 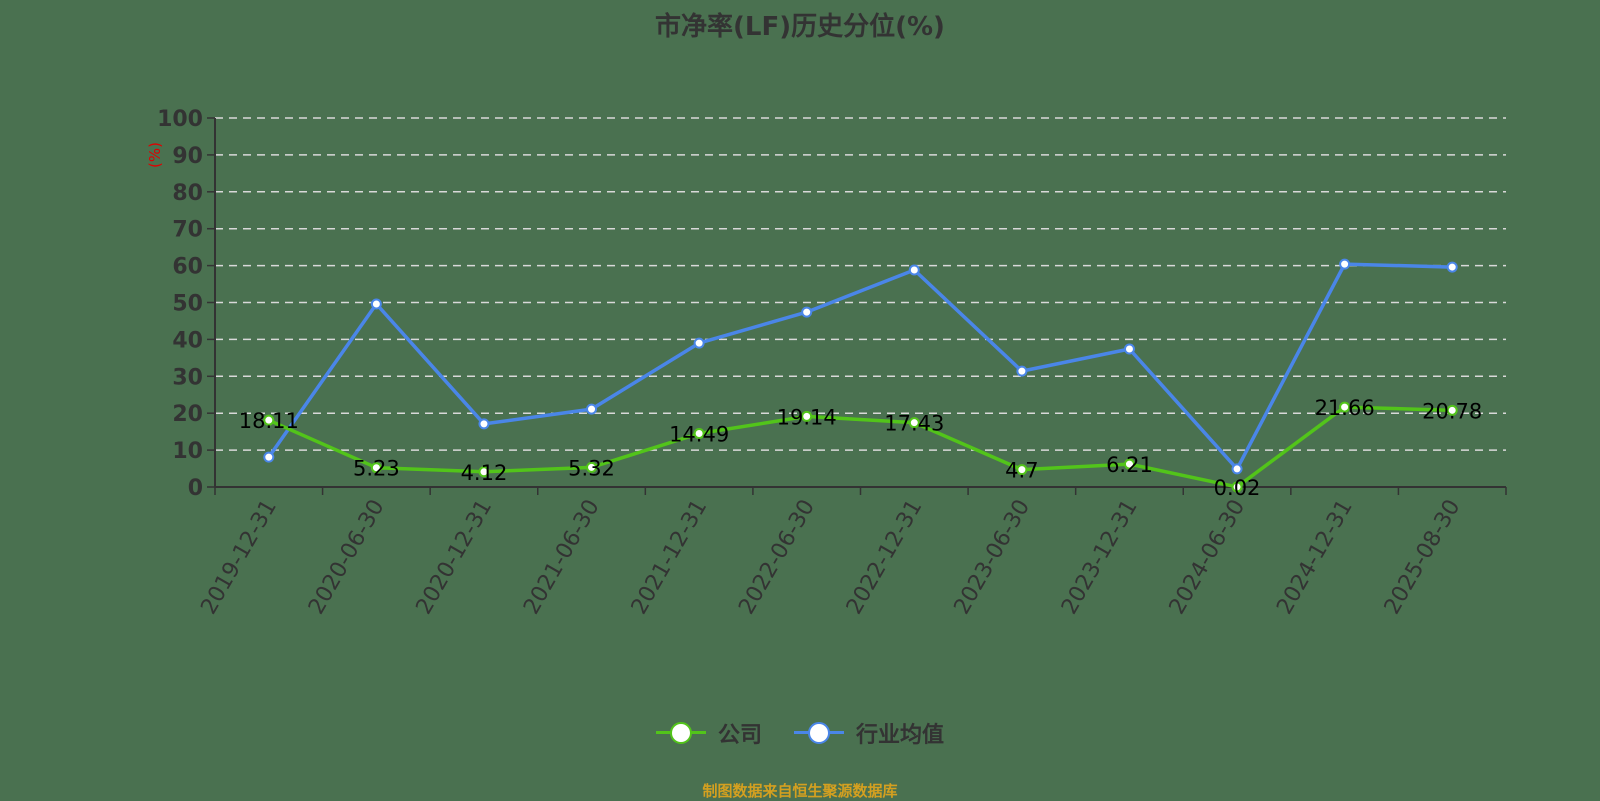 I want to click on y-tick-label: 0, so click(x=195, y=488).